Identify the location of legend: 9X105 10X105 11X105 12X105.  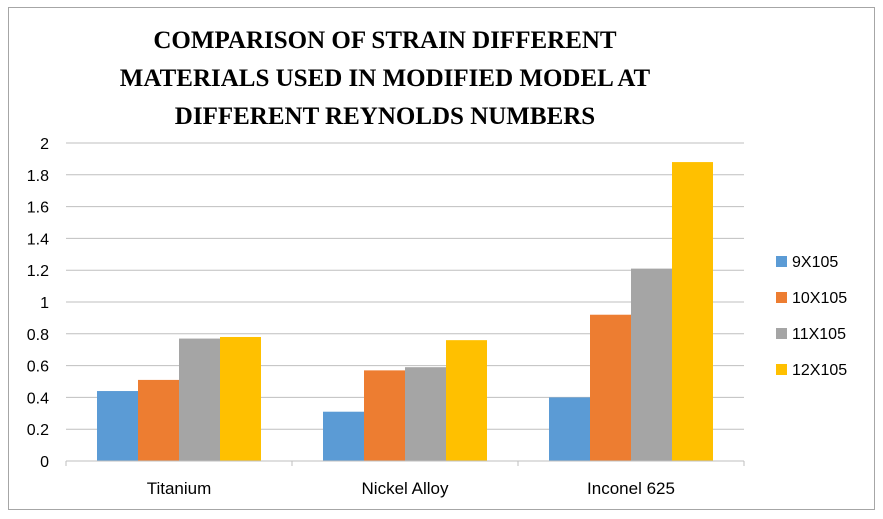
(811, 316).